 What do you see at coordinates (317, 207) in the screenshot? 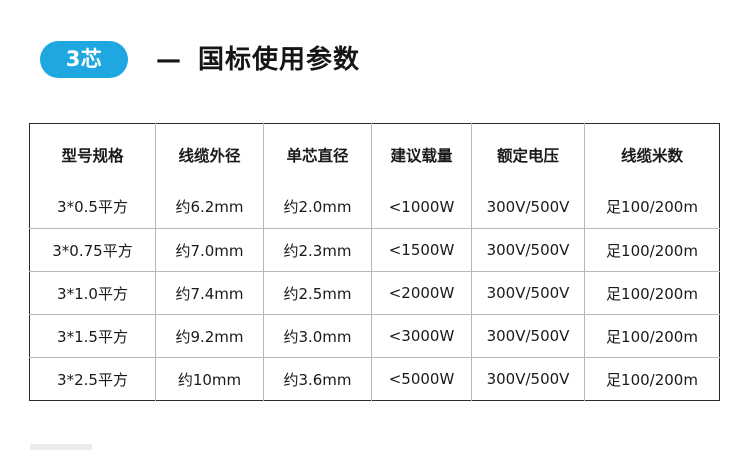
I see `cell-core-diameter: 约2.0mm` at bounding box center [317, 207].